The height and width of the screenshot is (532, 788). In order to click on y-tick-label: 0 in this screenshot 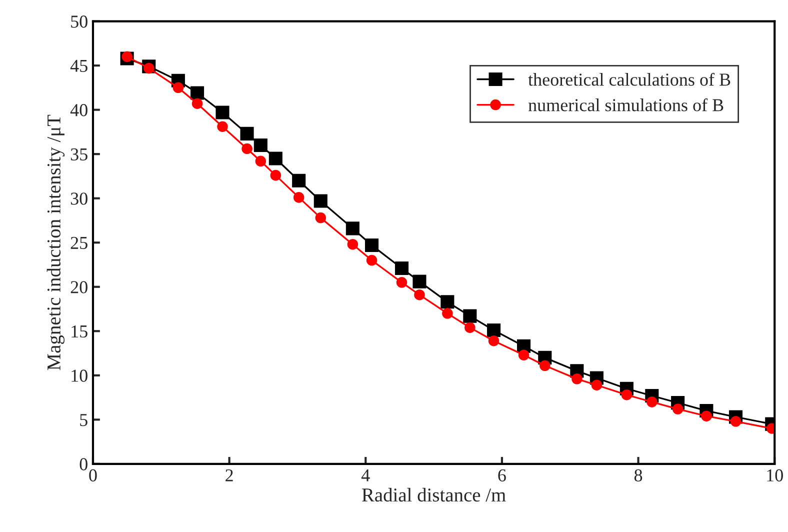, I will do `click(84, 464)`.